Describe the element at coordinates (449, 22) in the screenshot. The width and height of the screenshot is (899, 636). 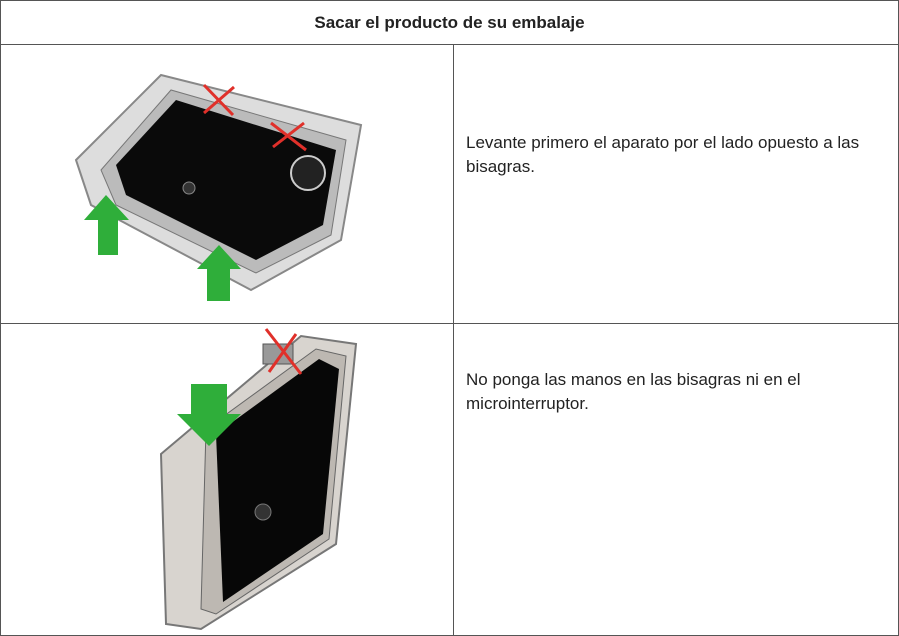
I see `table-header: Sacar el producto de su embalaje` at that location.